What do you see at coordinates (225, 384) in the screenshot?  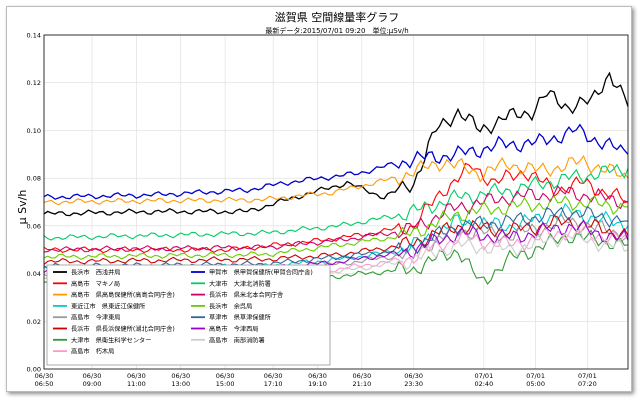 I see `x-tick-label: 15:00` at bounding box center [225, 384].